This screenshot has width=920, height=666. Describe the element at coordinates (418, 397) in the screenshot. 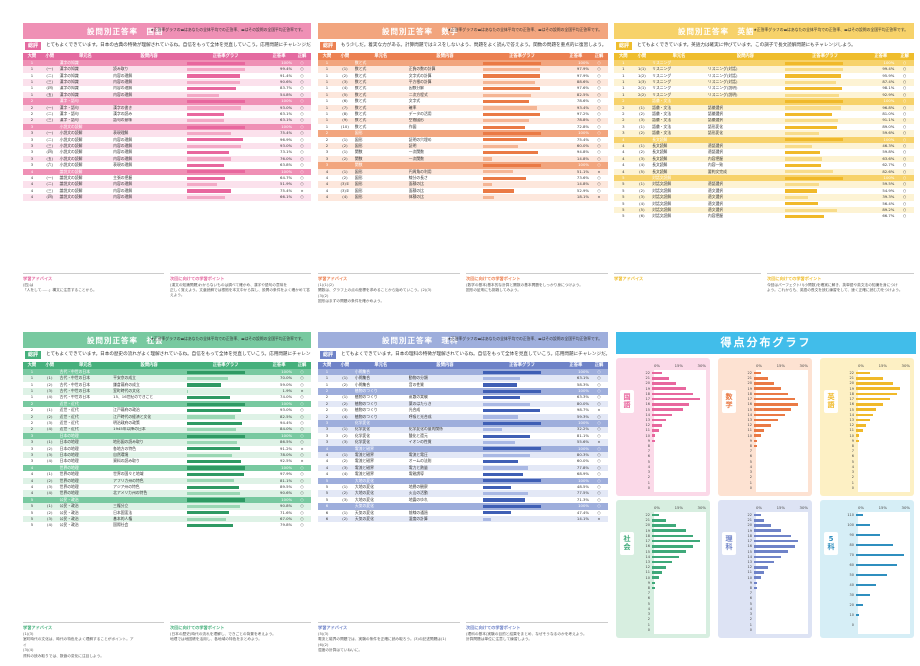

I see `question-content: 蒸散の実験` at that location.